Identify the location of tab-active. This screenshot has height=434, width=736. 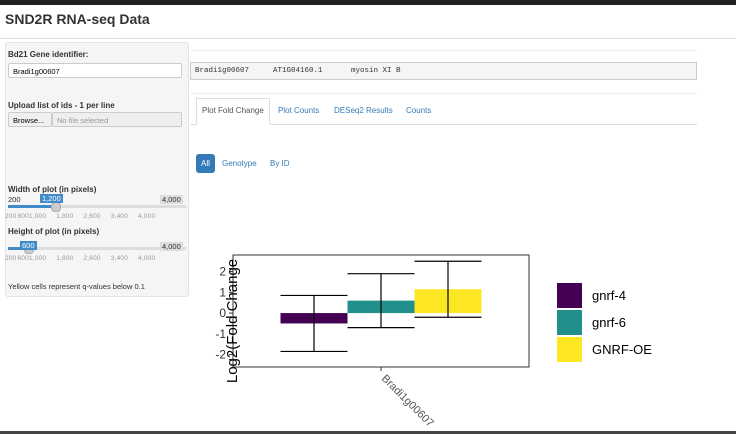
(233, 111).